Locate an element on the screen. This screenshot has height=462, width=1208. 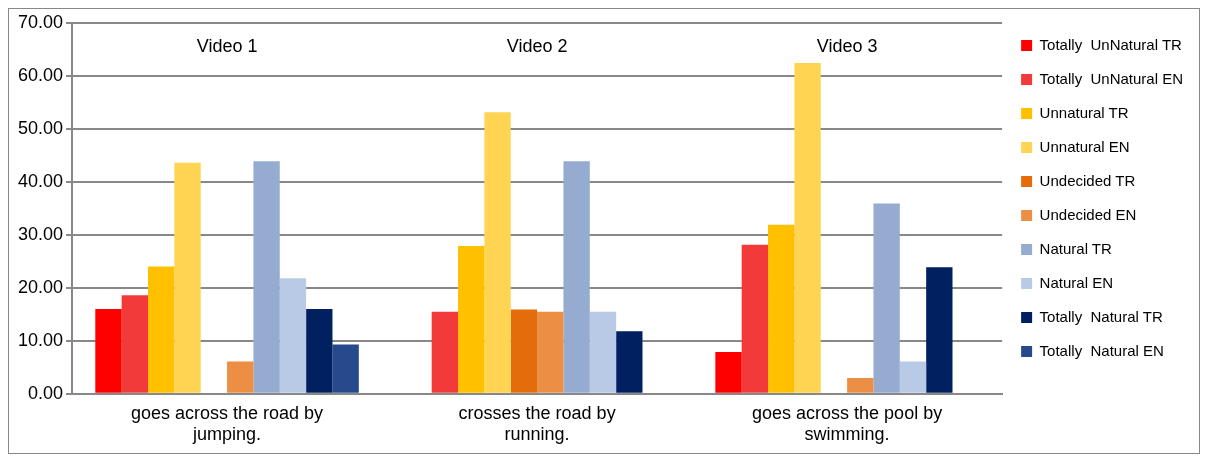
legend-label: Unnatural EN is located at coordinates (1084, 146).